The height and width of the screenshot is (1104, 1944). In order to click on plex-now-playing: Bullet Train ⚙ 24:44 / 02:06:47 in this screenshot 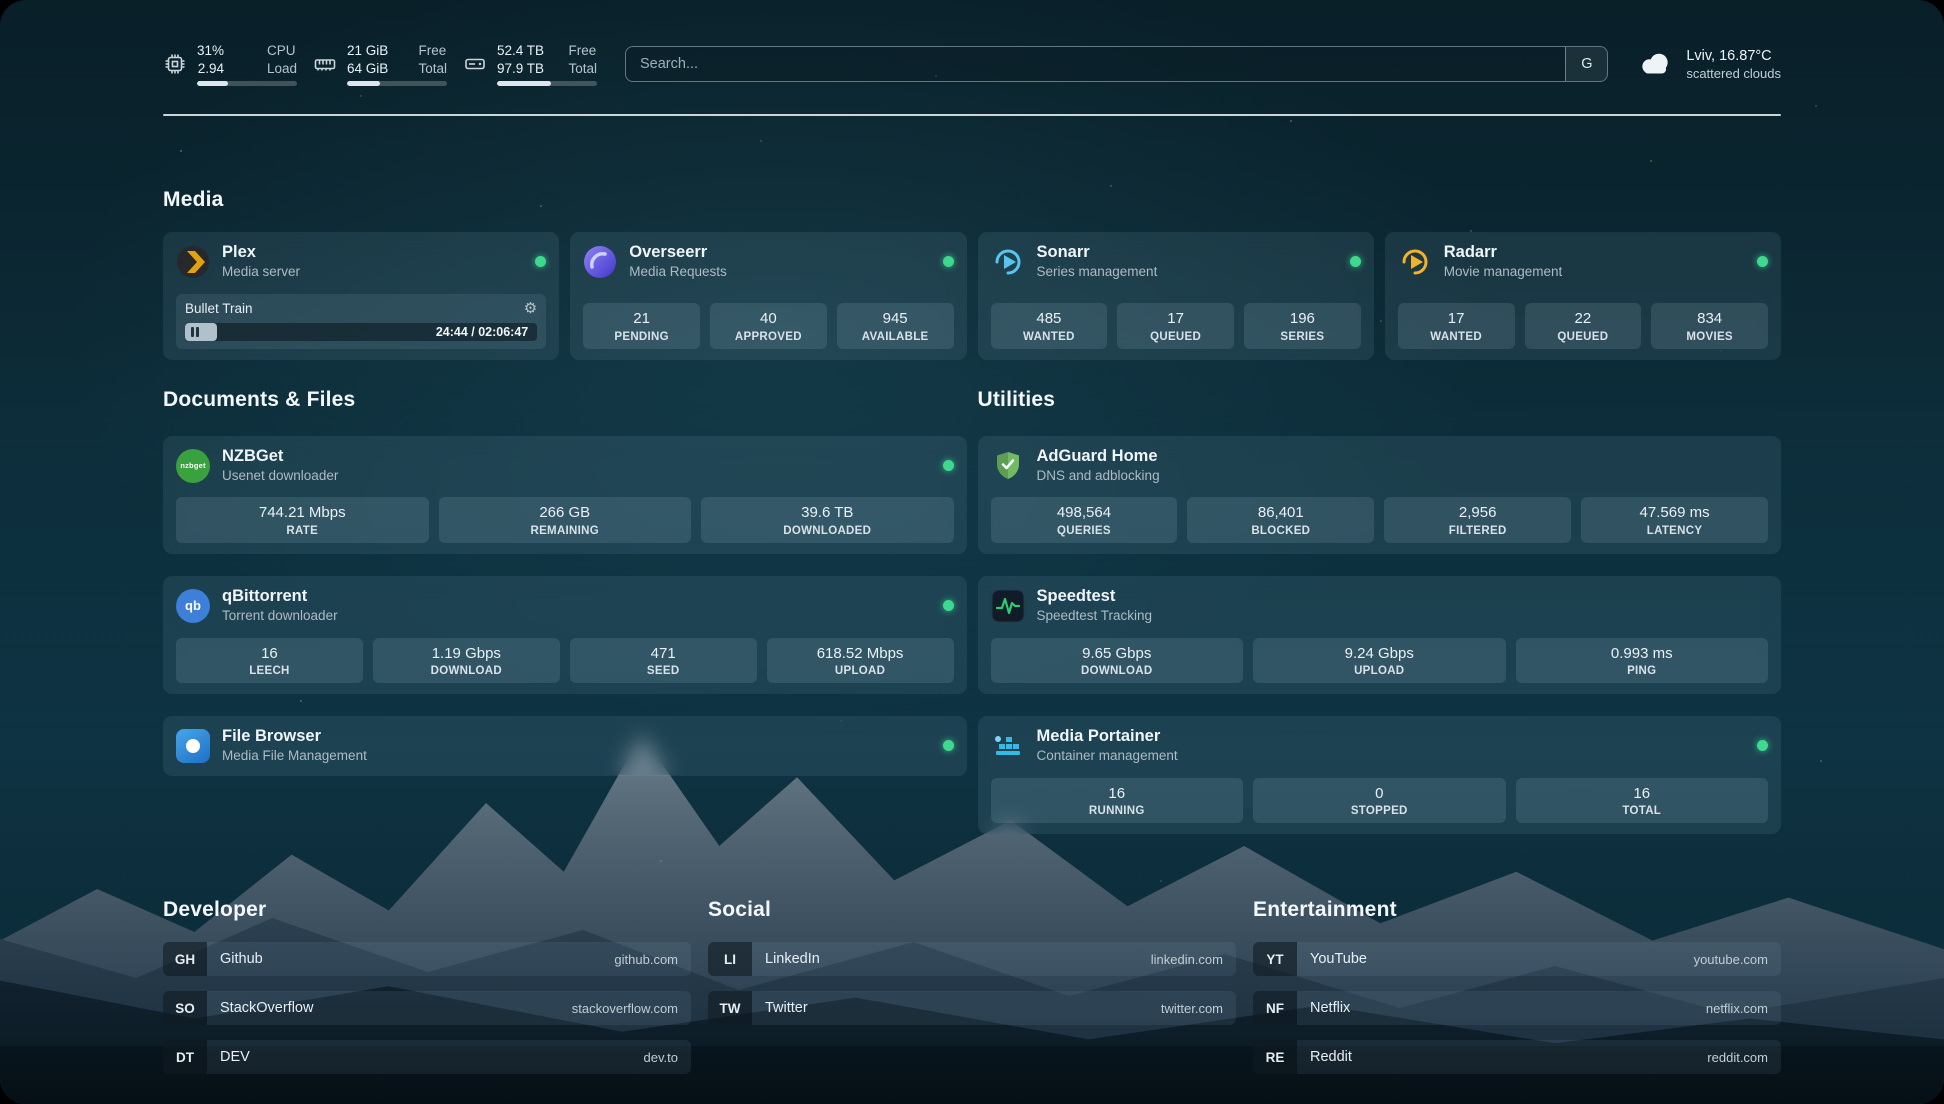, I will do `click(361, 322)`.